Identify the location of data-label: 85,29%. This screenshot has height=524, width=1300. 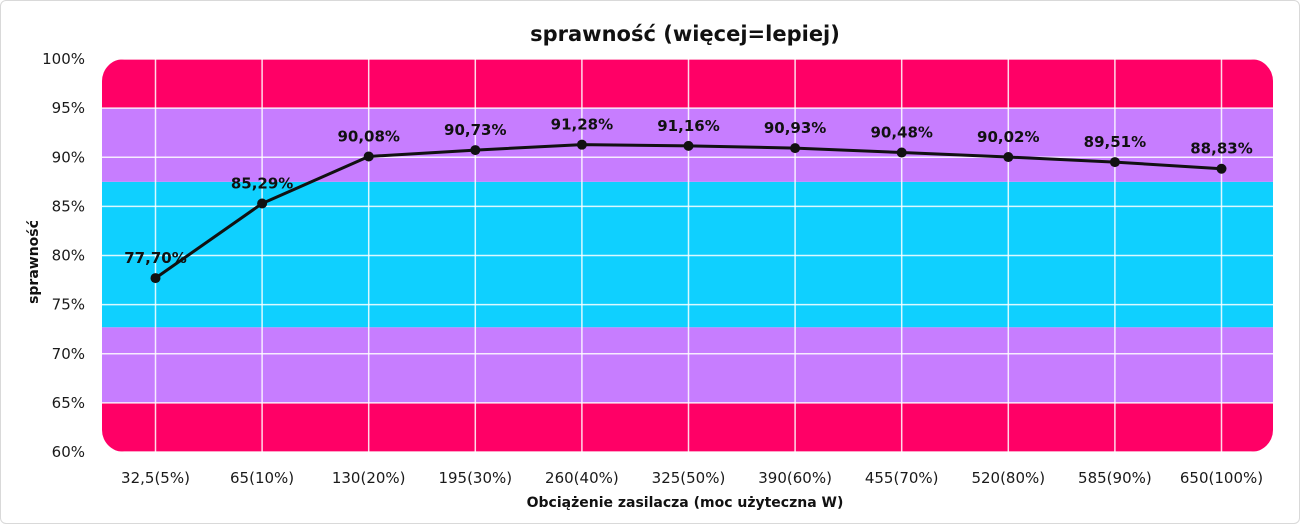
(262, 184).